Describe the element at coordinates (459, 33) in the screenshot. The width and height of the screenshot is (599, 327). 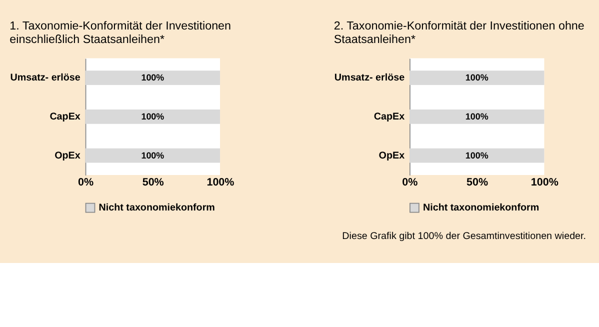
I see `chart-title: 2. Taxonomie-Konformität der Investitionen ohne Staatsanleihen*` at that location.